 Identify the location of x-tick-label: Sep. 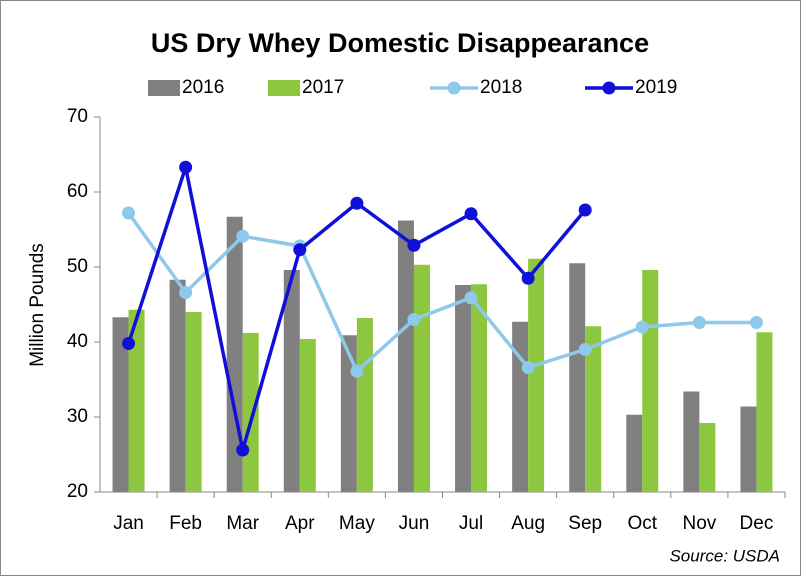
(585, 523).